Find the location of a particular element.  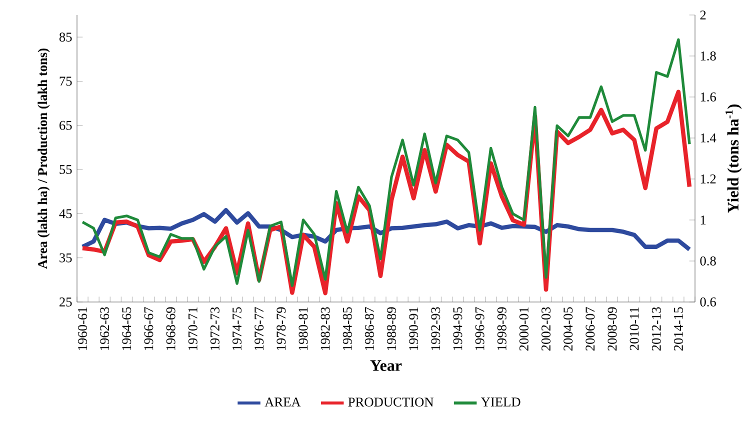

y2-tick-label: 0.8 is located at coordinates (708, 261).